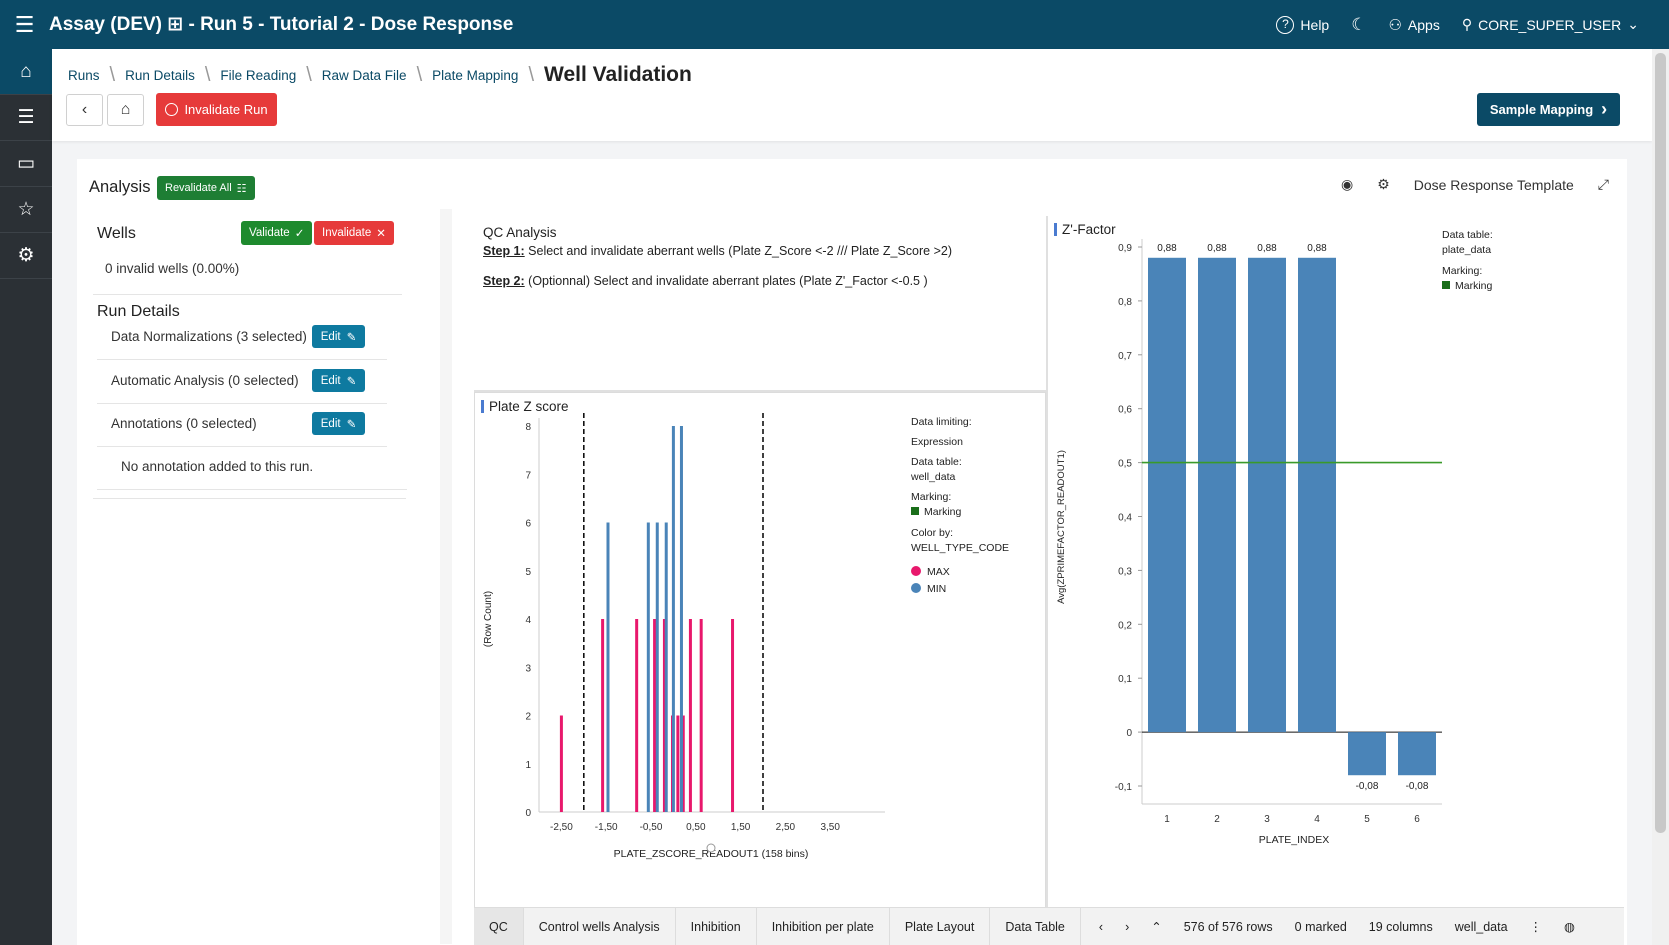 This screenshot has height=945, width=1669. Describe the element at coordinates (1061, 527) in the screenshot. I see `y-axis-label: Avg(ZPRIMEFACTOR_READOUT1)` at that location.